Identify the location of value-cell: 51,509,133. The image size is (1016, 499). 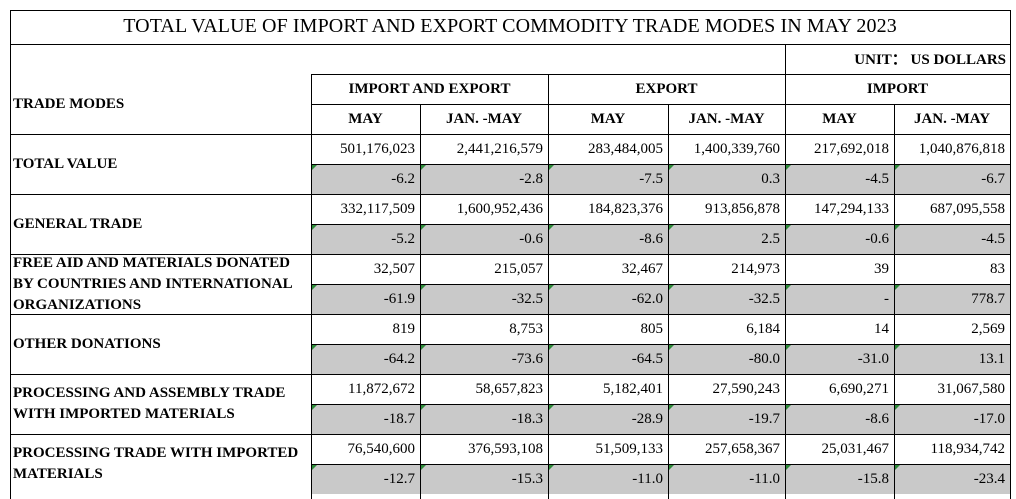
(629, 448).